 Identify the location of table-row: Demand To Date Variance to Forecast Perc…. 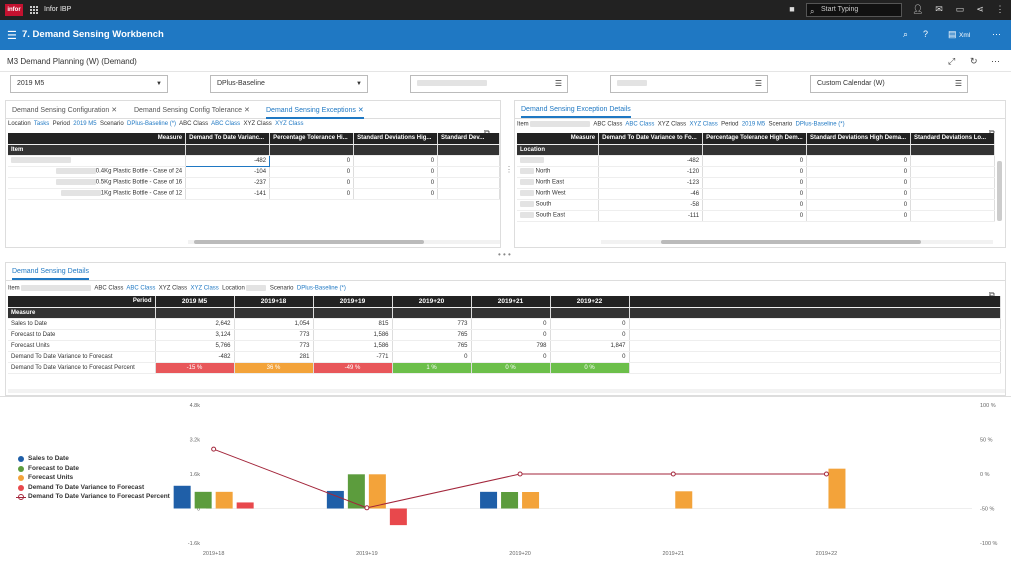
(504, 368).